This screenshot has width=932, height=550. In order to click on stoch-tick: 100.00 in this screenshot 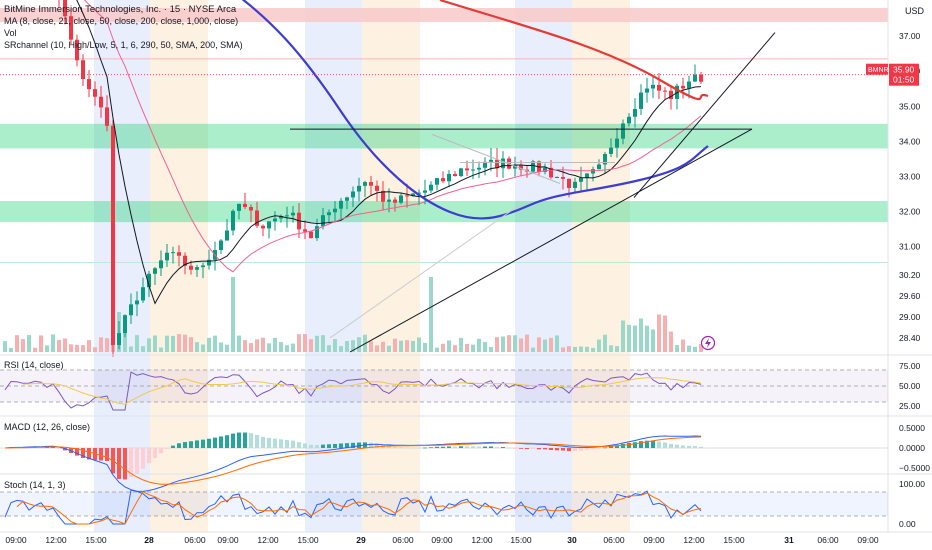, I will do `click(912, 484)`.